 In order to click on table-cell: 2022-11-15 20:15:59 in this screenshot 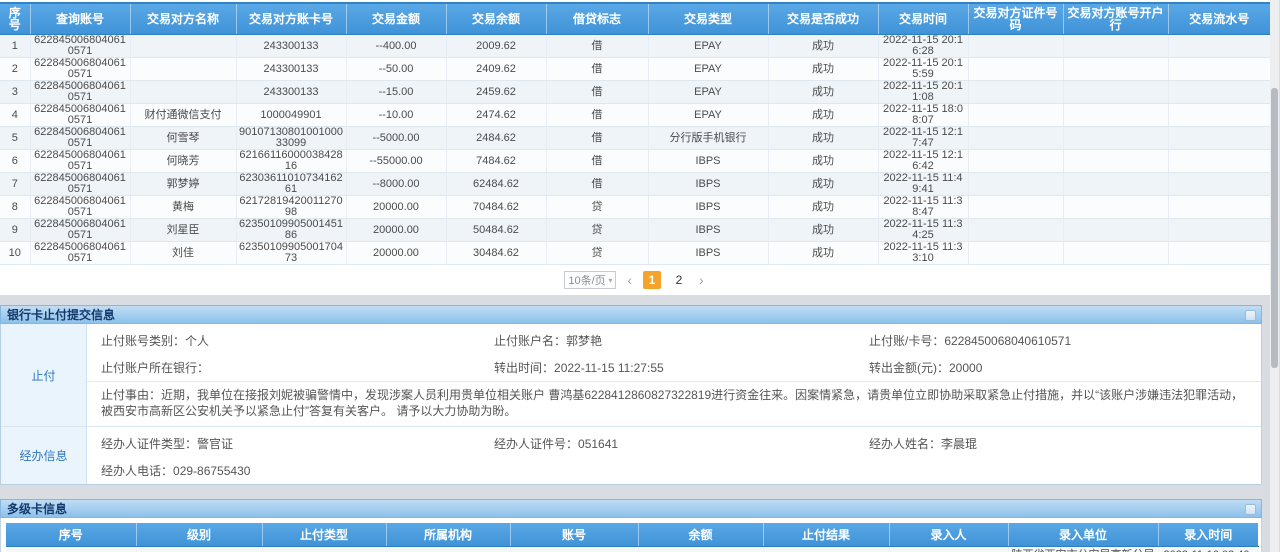, I will do `click(923, 69)`.